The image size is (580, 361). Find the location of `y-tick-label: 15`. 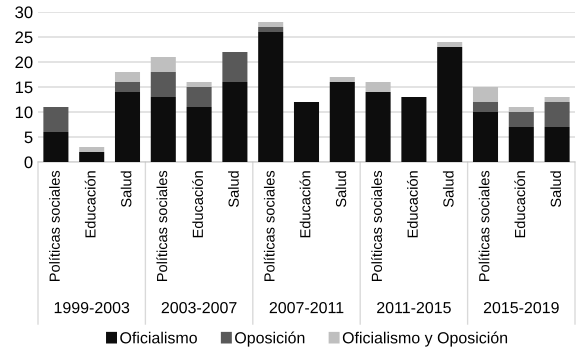

y-tick-label: 15 is located at coordinates (24, 88).